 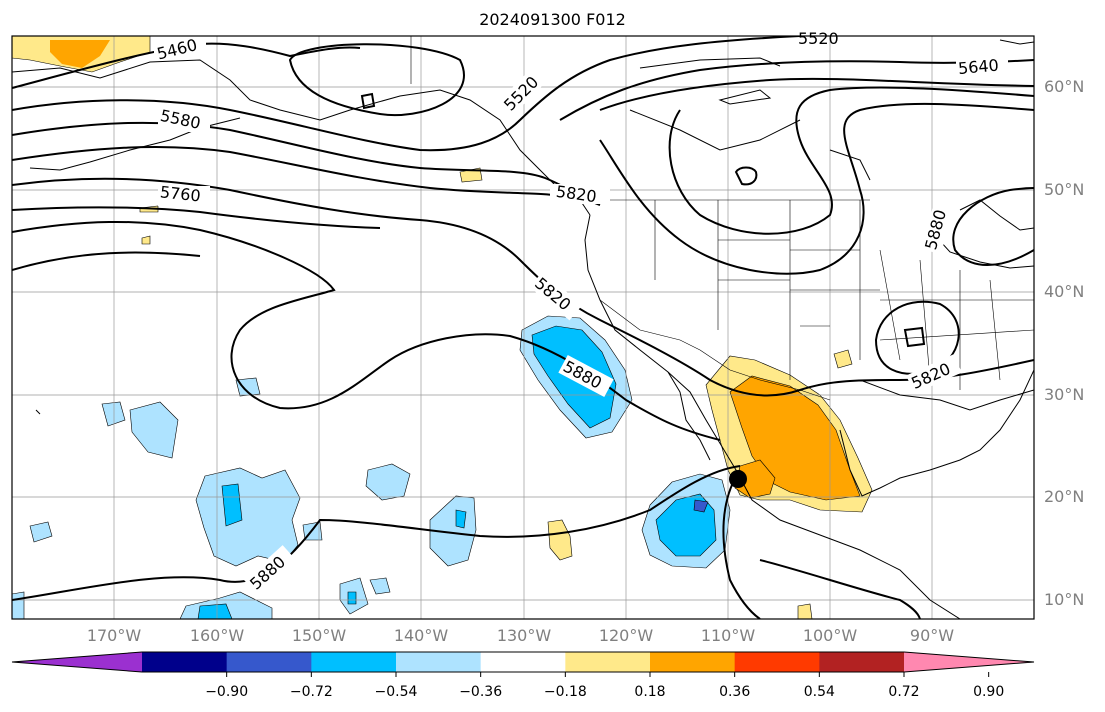 What do you see at coordinates (818, 38) in the screenshot?
I see `contour-label: 5520` at bounding box center [818, 38].